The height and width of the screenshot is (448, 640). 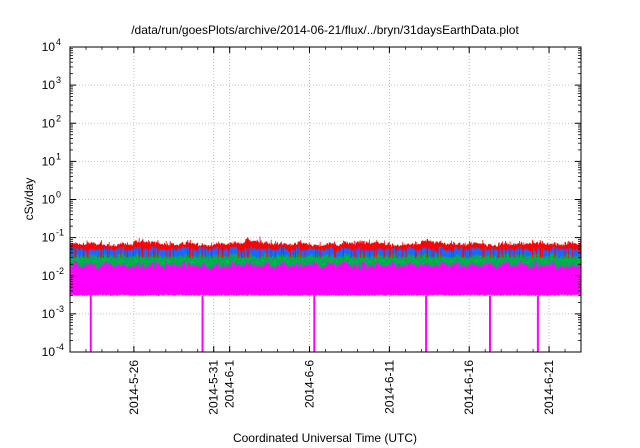 I want to click on y-tick-label: 10 2, so click(x=51, y=121).